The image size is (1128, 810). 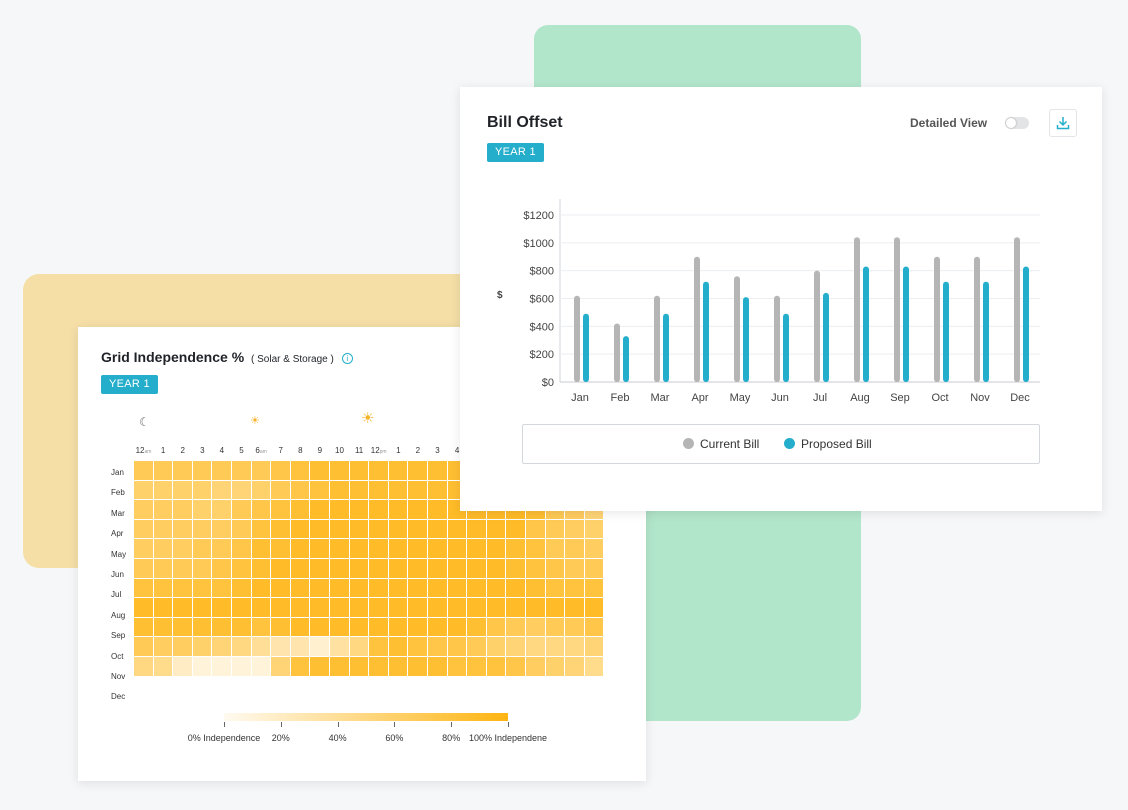 What do you see at coordinates (860, 398) in the screenshot?
I see `x-tick-label: Aug` at bounding box center [860, 398].